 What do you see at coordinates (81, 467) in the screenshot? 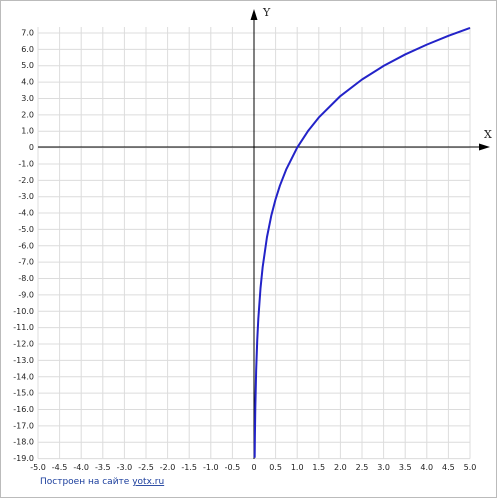
I see `x-tick-label: -4.0` at bounding box center [81, 467].